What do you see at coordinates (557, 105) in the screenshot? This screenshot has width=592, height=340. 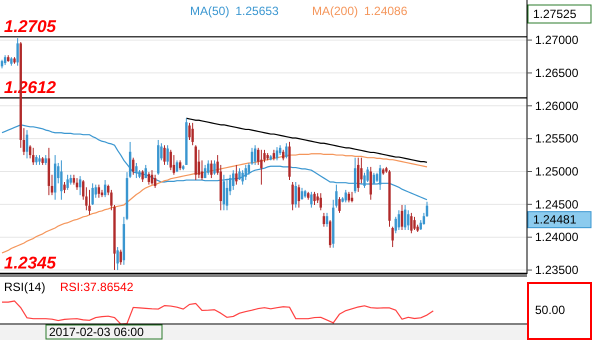 I see `y-tick-label: 1.26000` at bounding box center [557, 105].